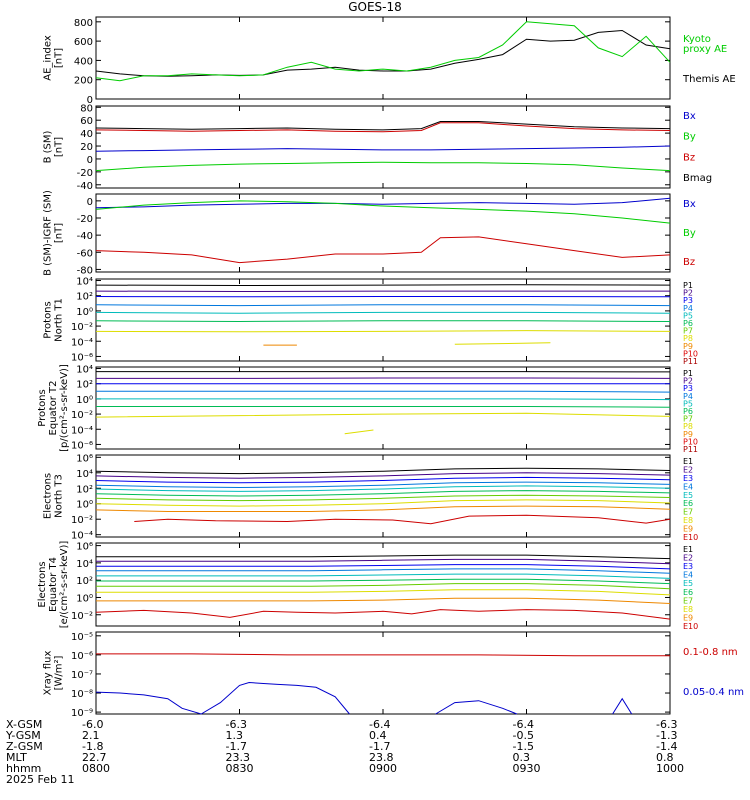  Describe the element at coordinates (688, 486) in the screenshot. I see `legend-entry: E4` at that location.